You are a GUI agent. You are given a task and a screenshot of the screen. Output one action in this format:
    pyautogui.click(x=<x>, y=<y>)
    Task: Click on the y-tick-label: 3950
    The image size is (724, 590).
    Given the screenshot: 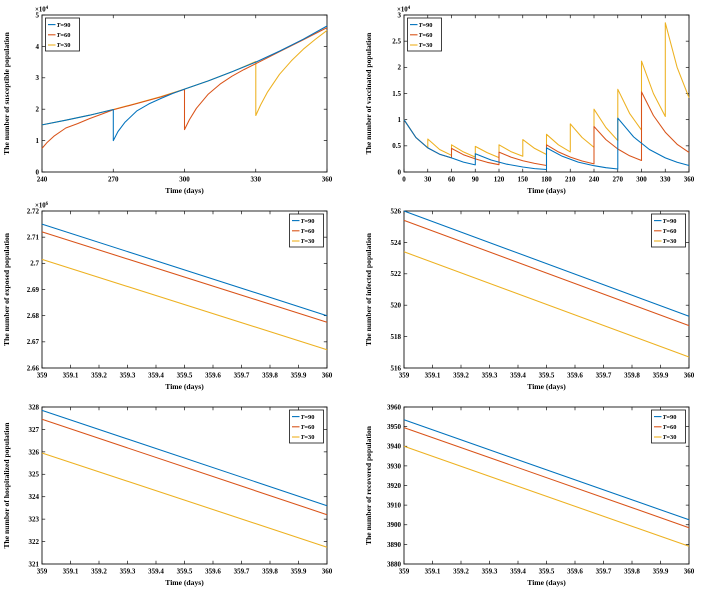 What is the action you would take?
    pyautogui.click(x=394, y=427)
    